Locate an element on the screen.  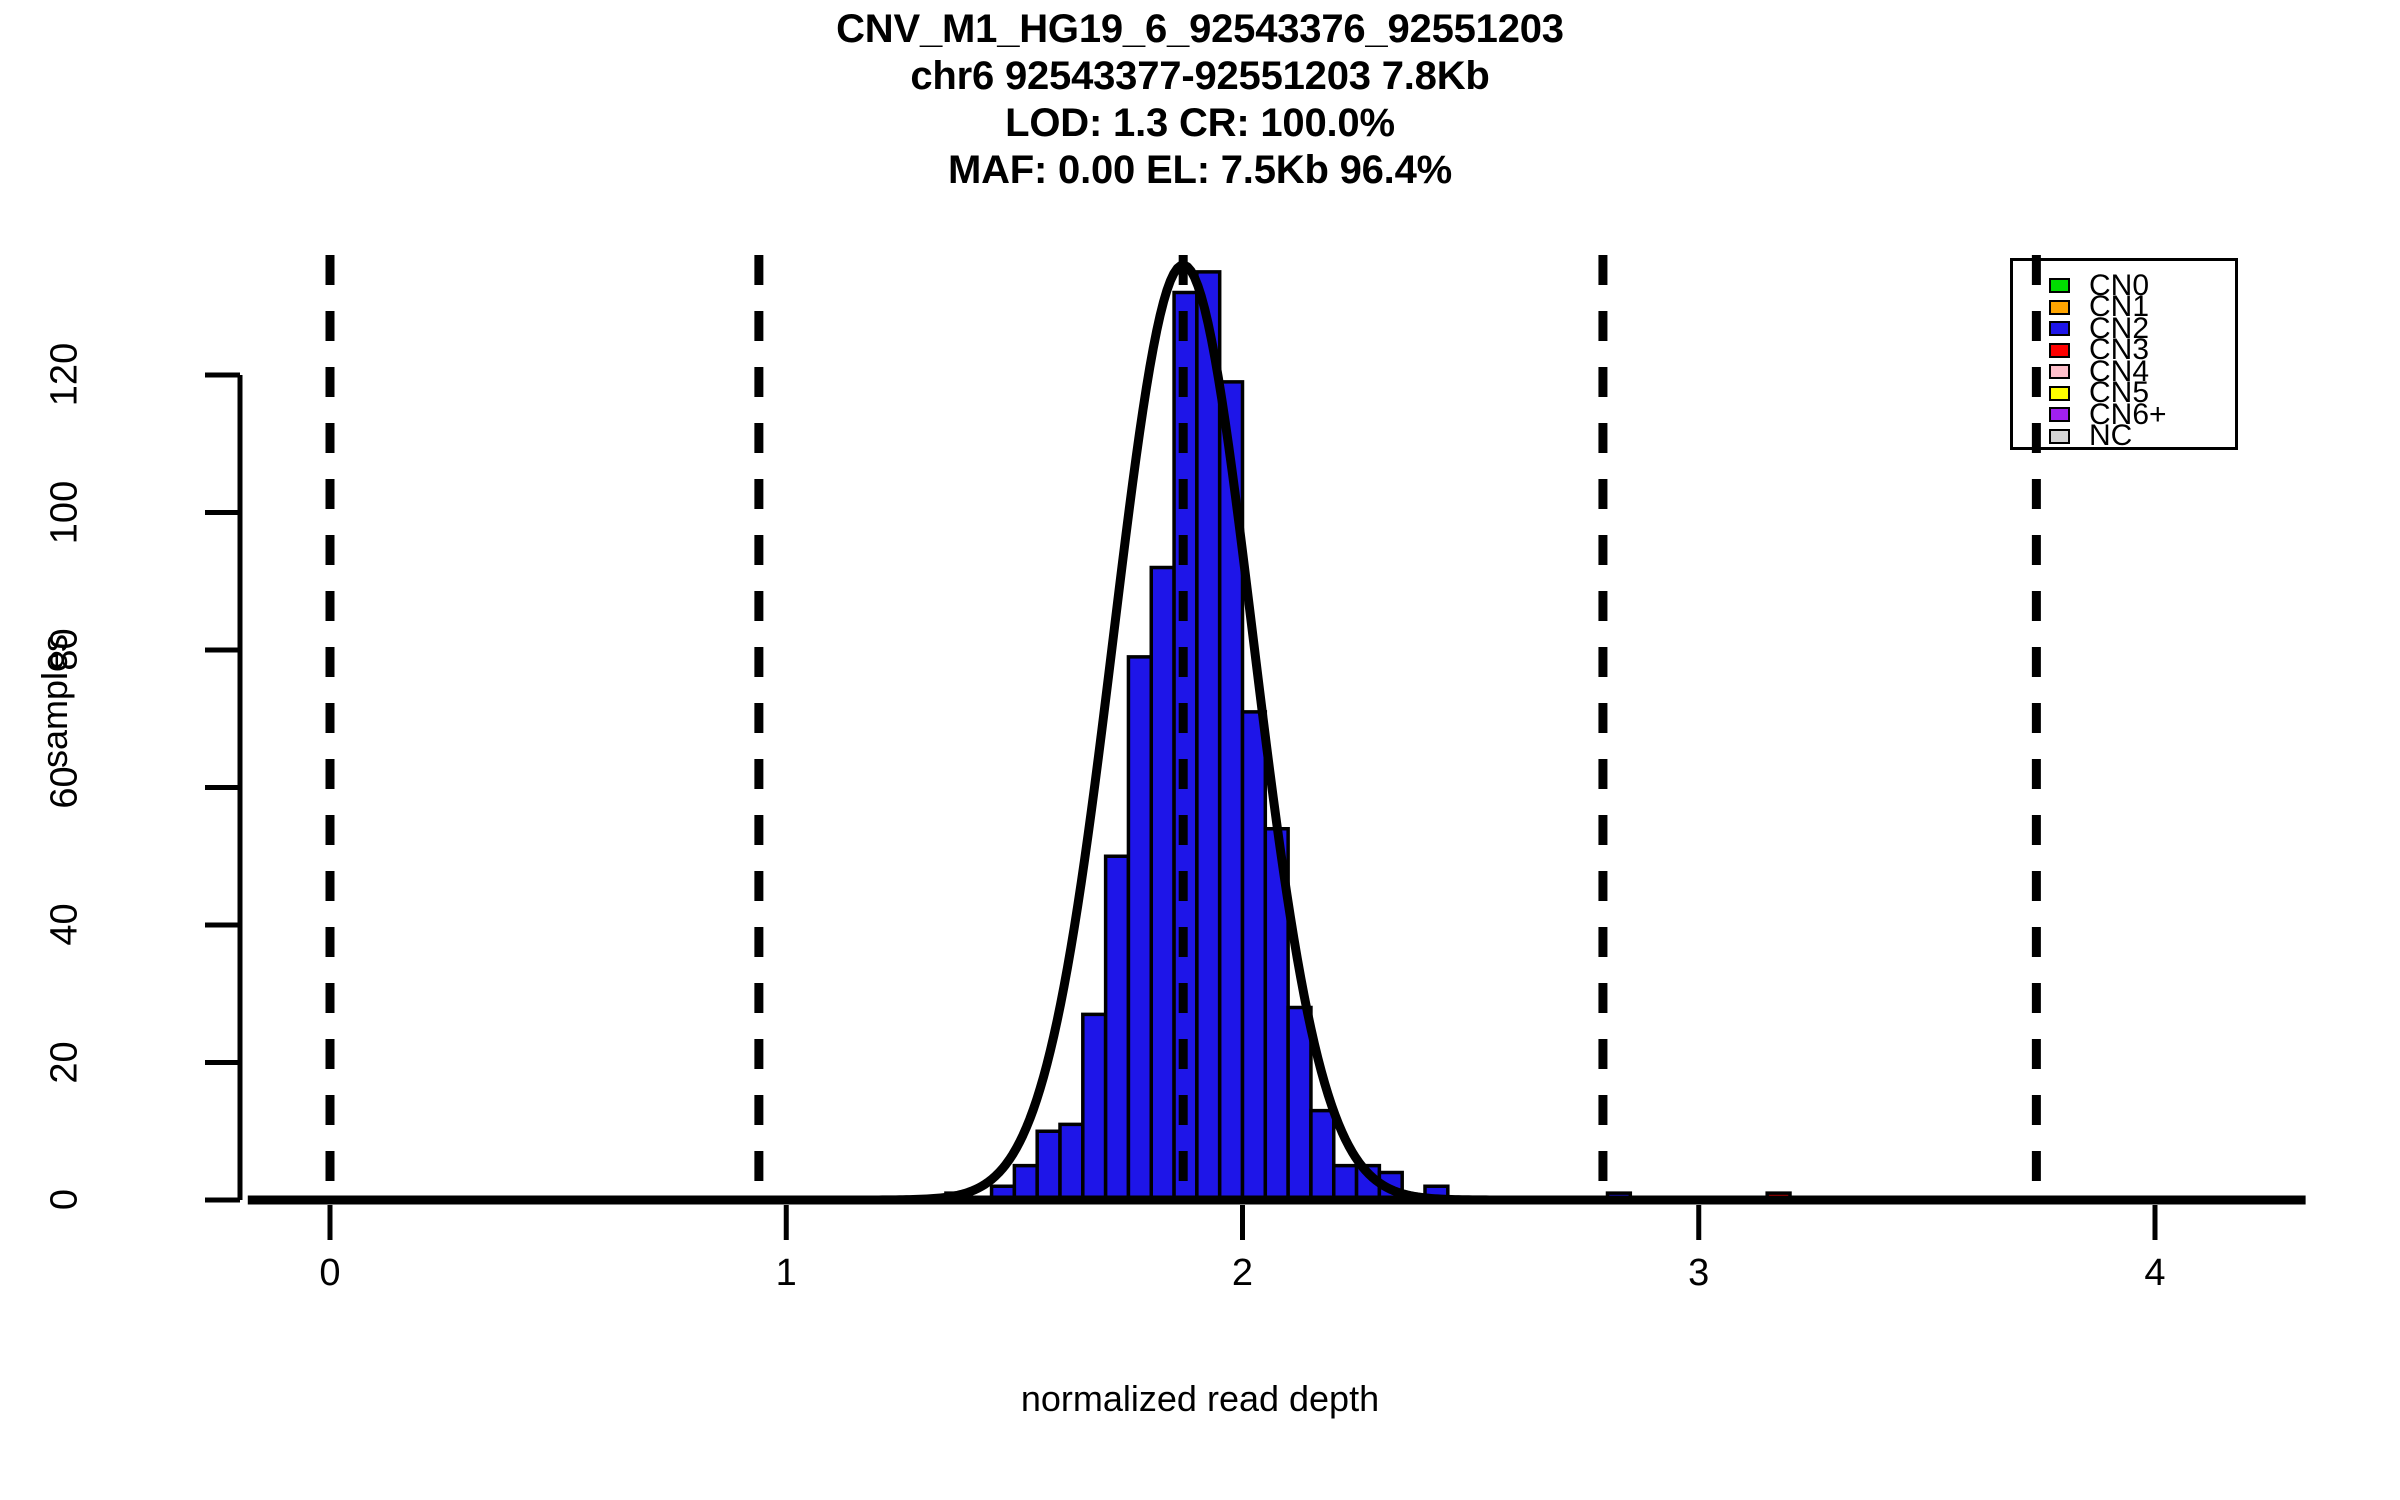
legend-label: CN3 is located at coordinates (2119, 350).